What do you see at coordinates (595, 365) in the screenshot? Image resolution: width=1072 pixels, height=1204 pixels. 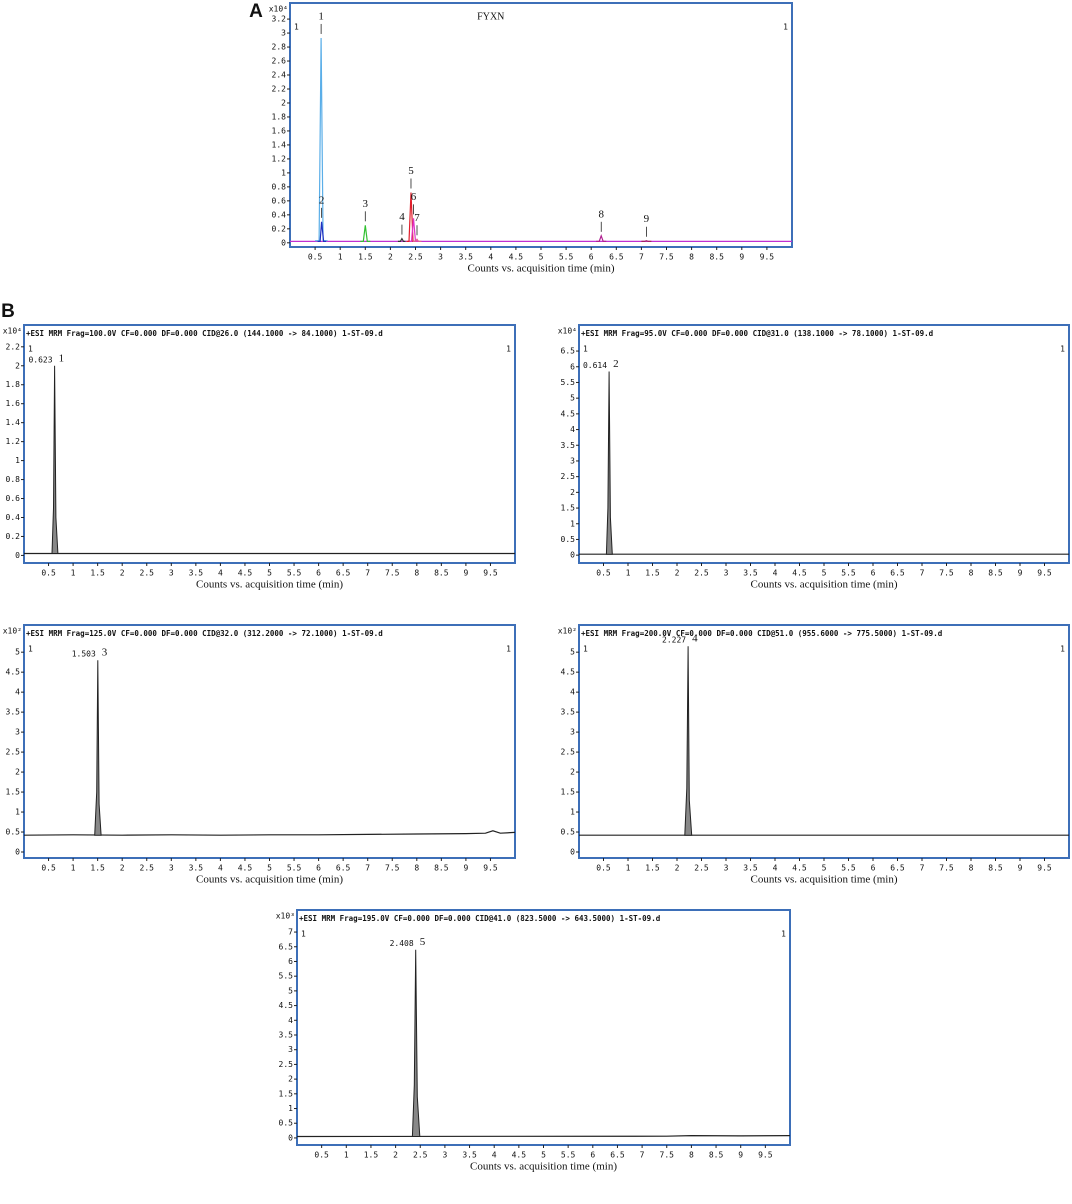 I see `peak-rt-label: 0.614` at bounding box center [595, 365].